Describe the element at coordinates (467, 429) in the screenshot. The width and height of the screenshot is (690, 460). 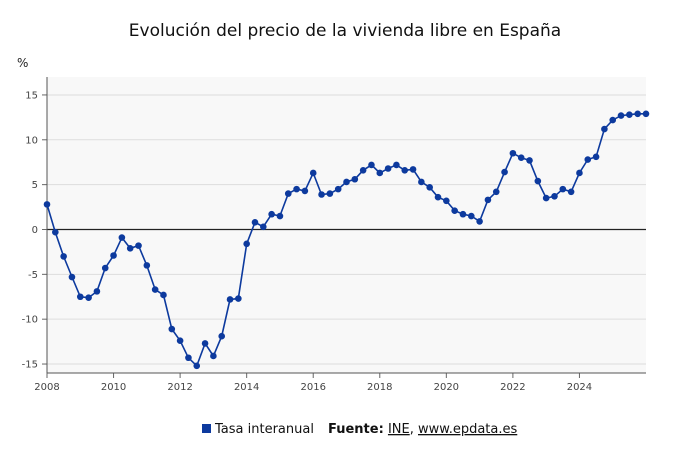
I see `source-site-link: www.epdata.es` at that location.